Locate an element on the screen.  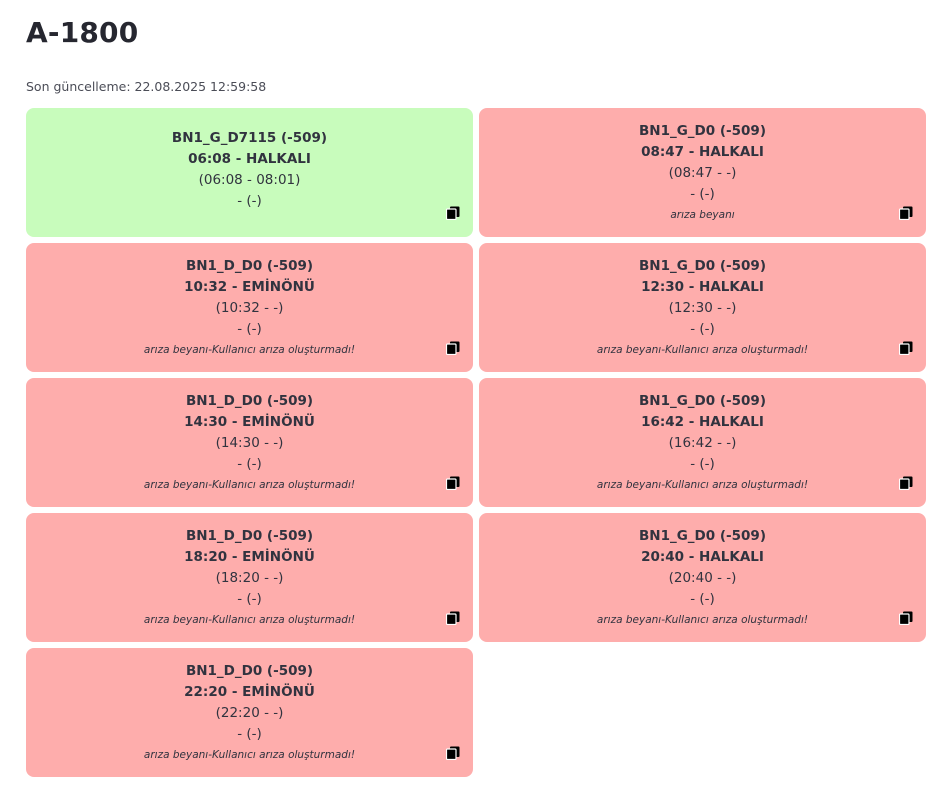
trip-times: (10:32 - -) is located at coordinates (249, 308).